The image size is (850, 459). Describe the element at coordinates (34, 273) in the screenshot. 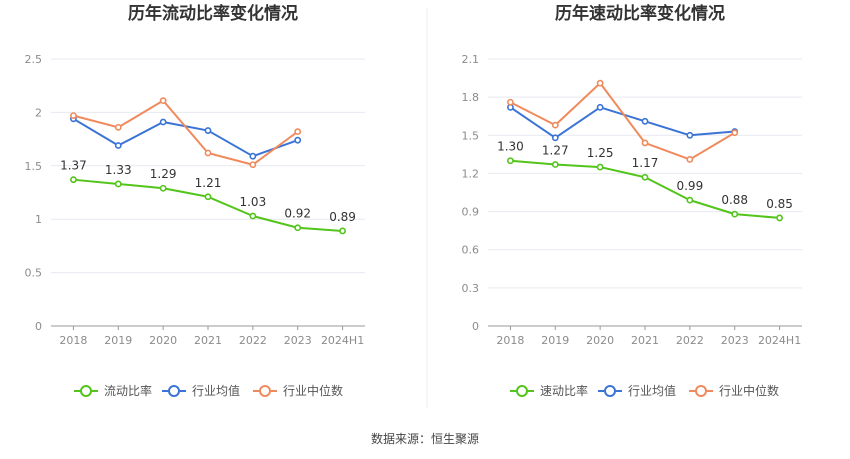

I see `y-tick-label: 0.5` at that location.